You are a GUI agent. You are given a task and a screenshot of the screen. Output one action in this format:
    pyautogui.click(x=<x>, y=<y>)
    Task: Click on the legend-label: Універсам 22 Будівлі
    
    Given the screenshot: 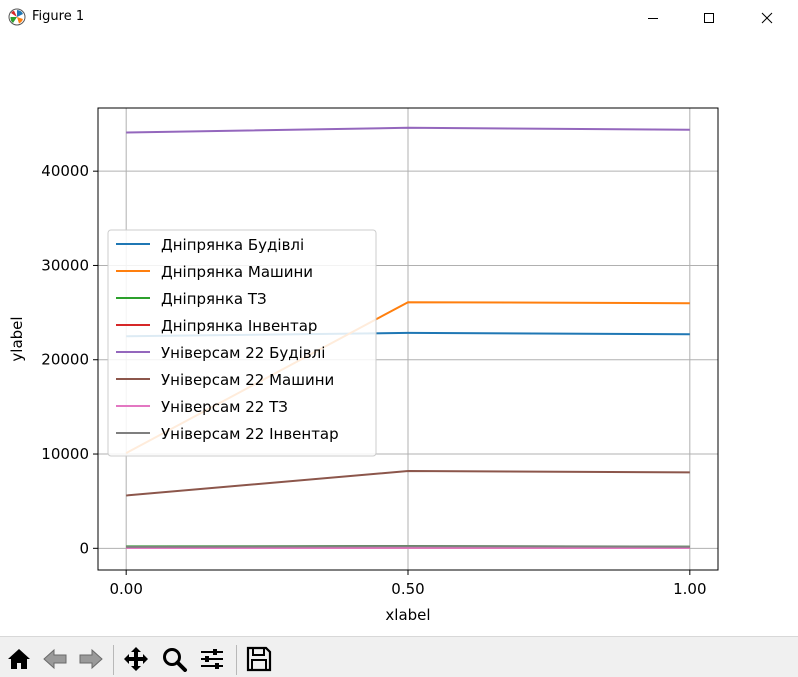 What is the action you would take?
    pyautogui.click(x=243, y=353)
    